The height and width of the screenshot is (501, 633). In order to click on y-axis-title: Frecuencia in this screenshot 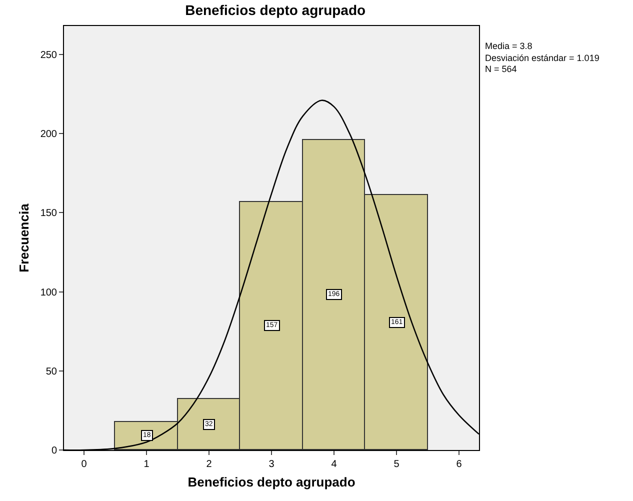, I will do `click(24, 237)`.